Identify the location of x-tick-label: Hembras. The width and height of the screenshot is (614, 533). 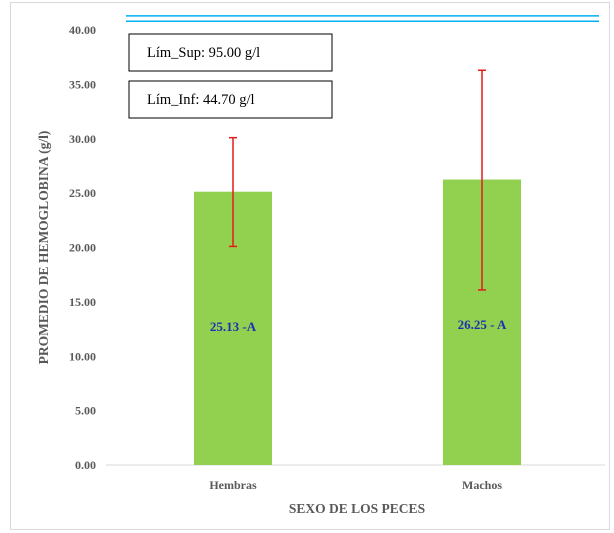
(233, 485).